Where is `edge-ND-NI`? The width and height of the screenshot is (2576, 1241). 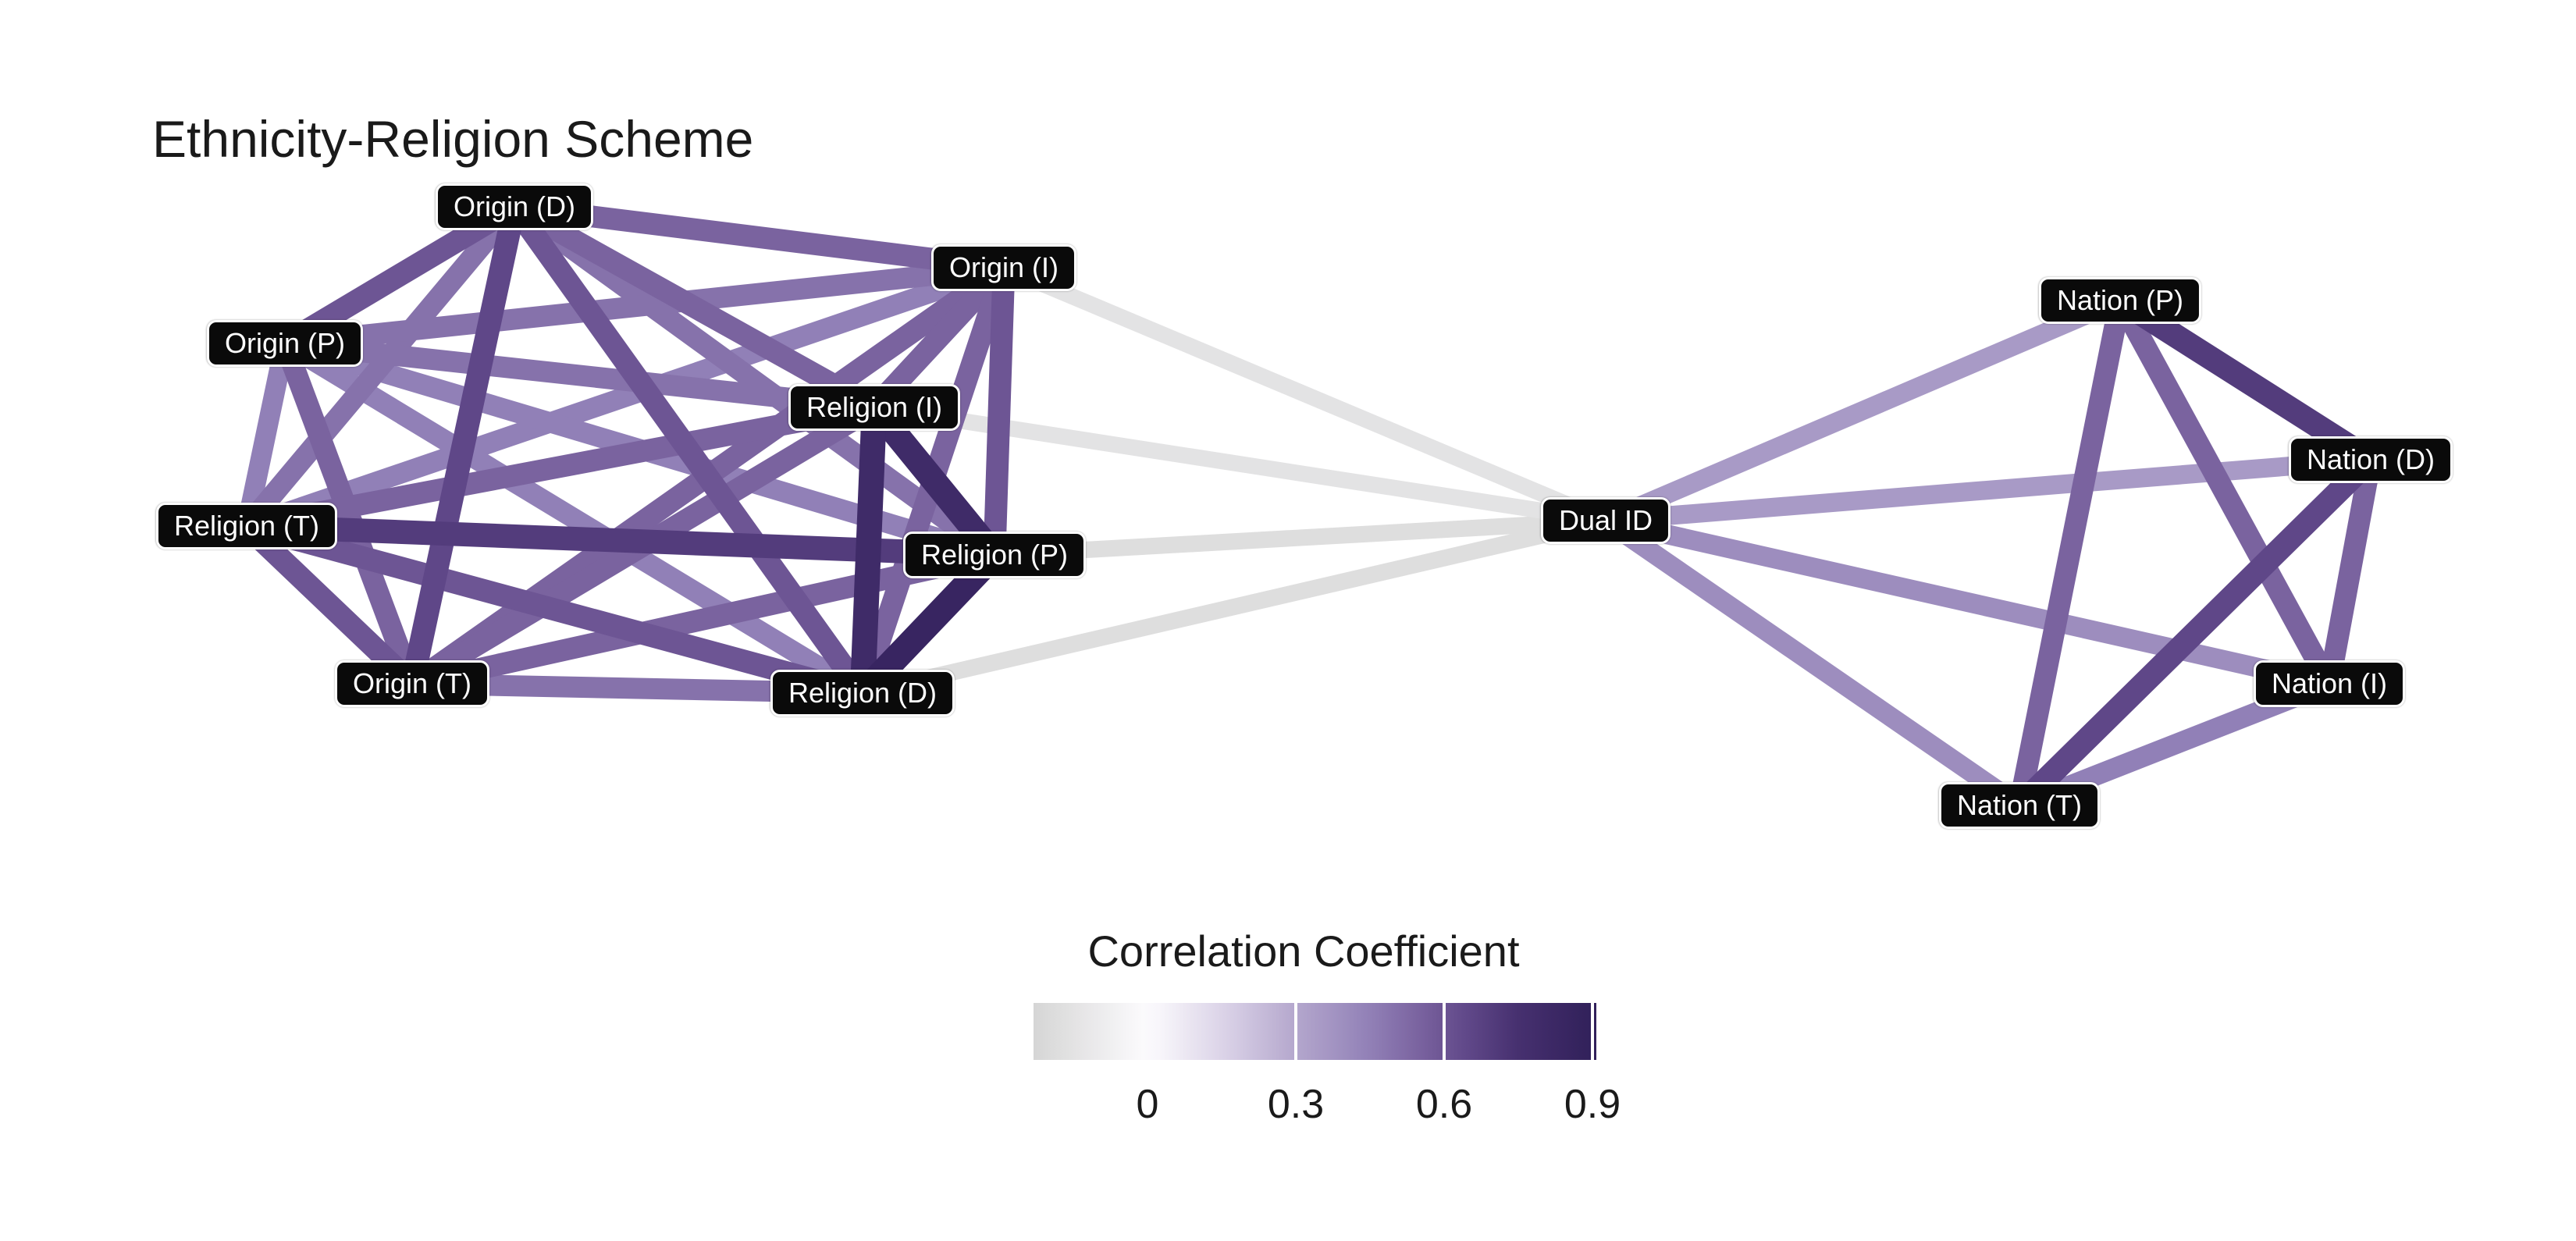 edge-ND-NI is located at coordinates (2350, 572).